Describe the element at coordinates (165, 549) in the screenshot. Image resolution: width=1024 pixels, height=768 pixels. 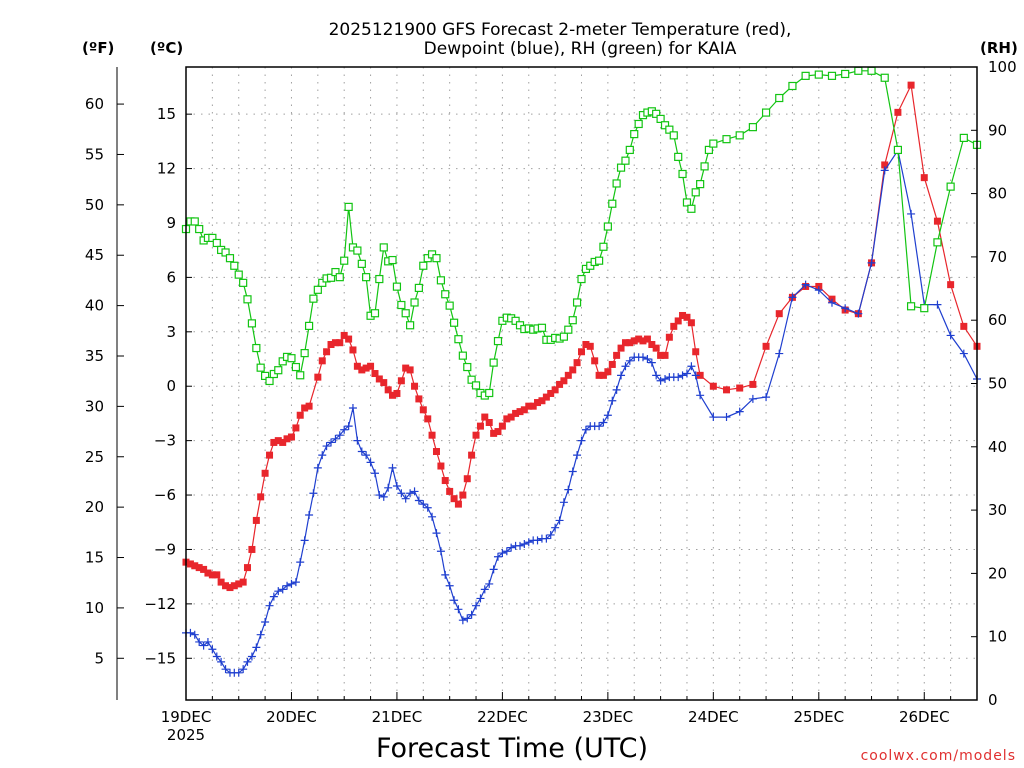
I see `celsius-tick-label: −9` at that location.